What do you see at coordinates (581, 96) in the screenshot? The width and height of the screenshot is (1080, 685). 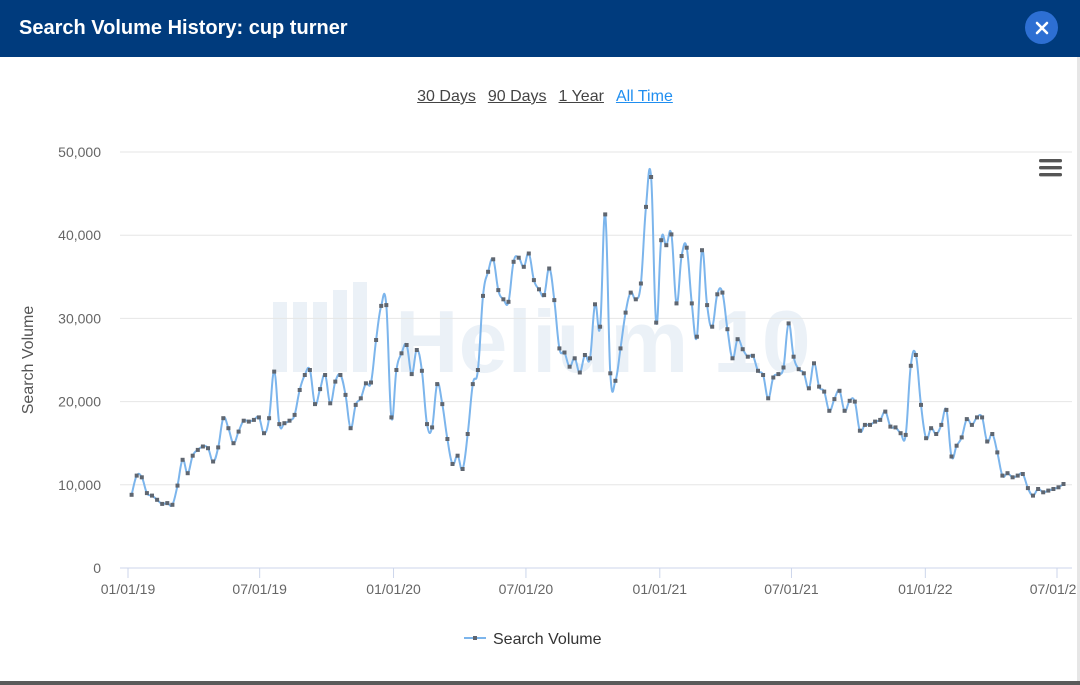 I see `range-1-year-link: 1 Year` at bounding box center [581, 96].